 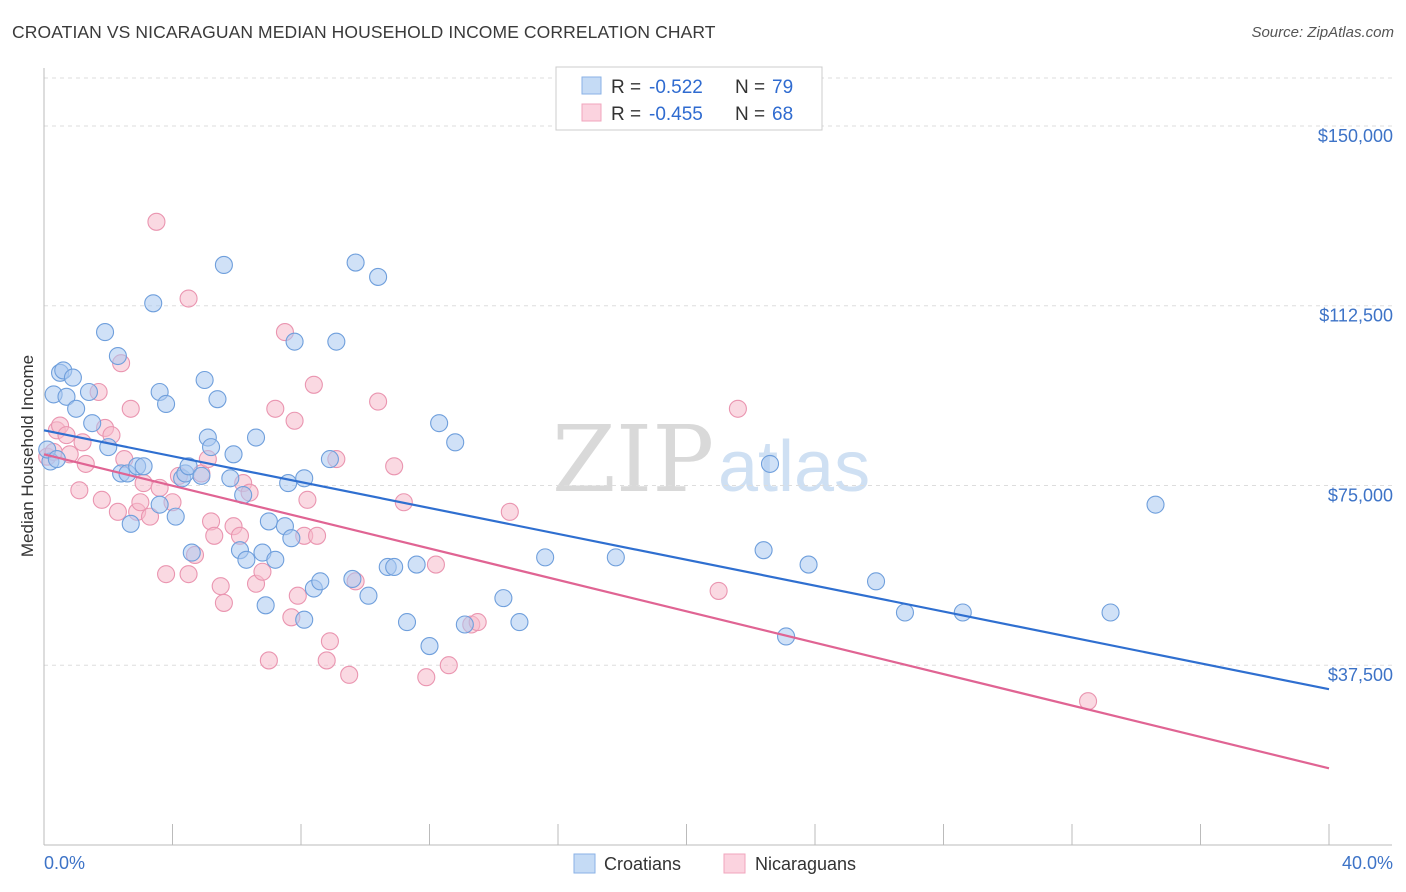 What do you see at coordinates (1355, 405) in the screenshot?
I see `y-tick-labels: $37,500 $75,000 $112,500 $150,000` at bounding box center [1355, 405].